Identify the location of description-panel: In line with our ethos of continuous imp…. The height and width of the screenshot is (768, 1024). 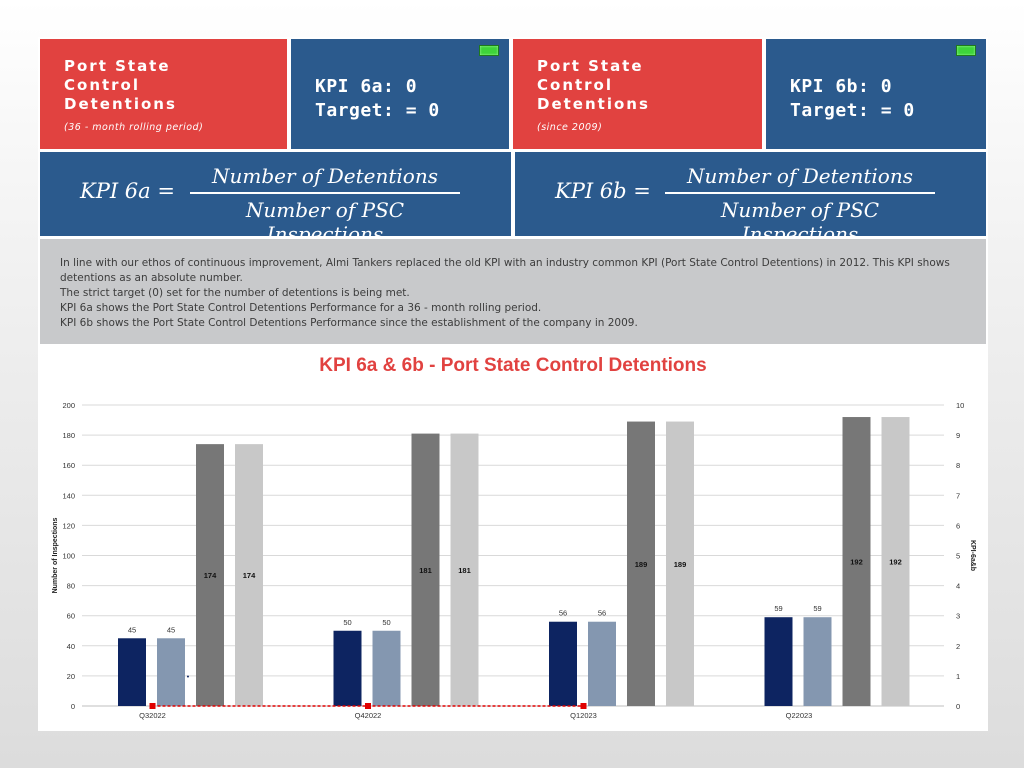
(513, 291).